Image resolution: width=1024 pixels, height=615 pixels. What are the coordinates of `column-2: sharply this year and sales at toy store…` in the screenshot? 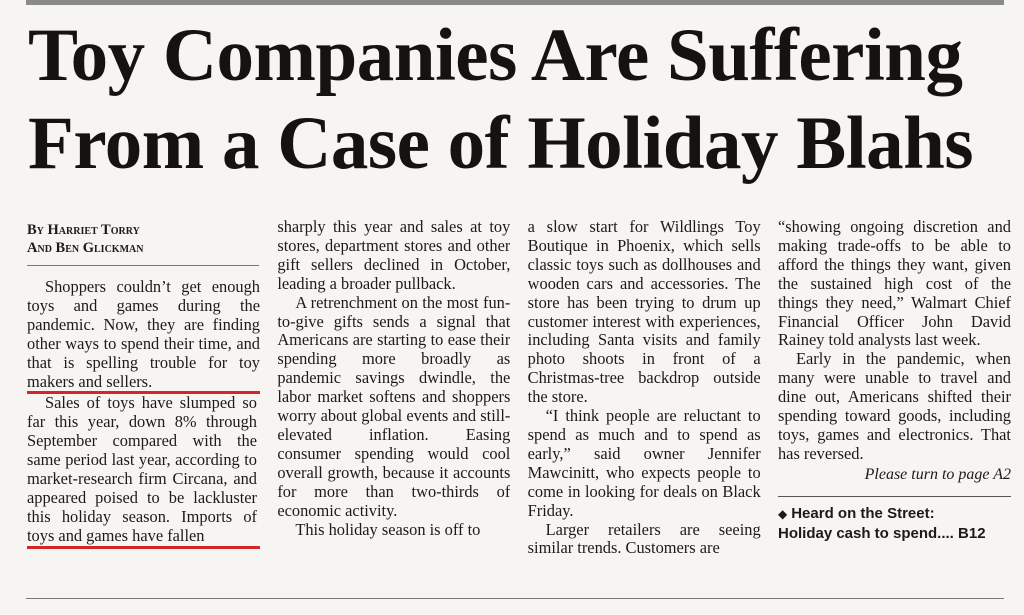 It's located at (393, 404).